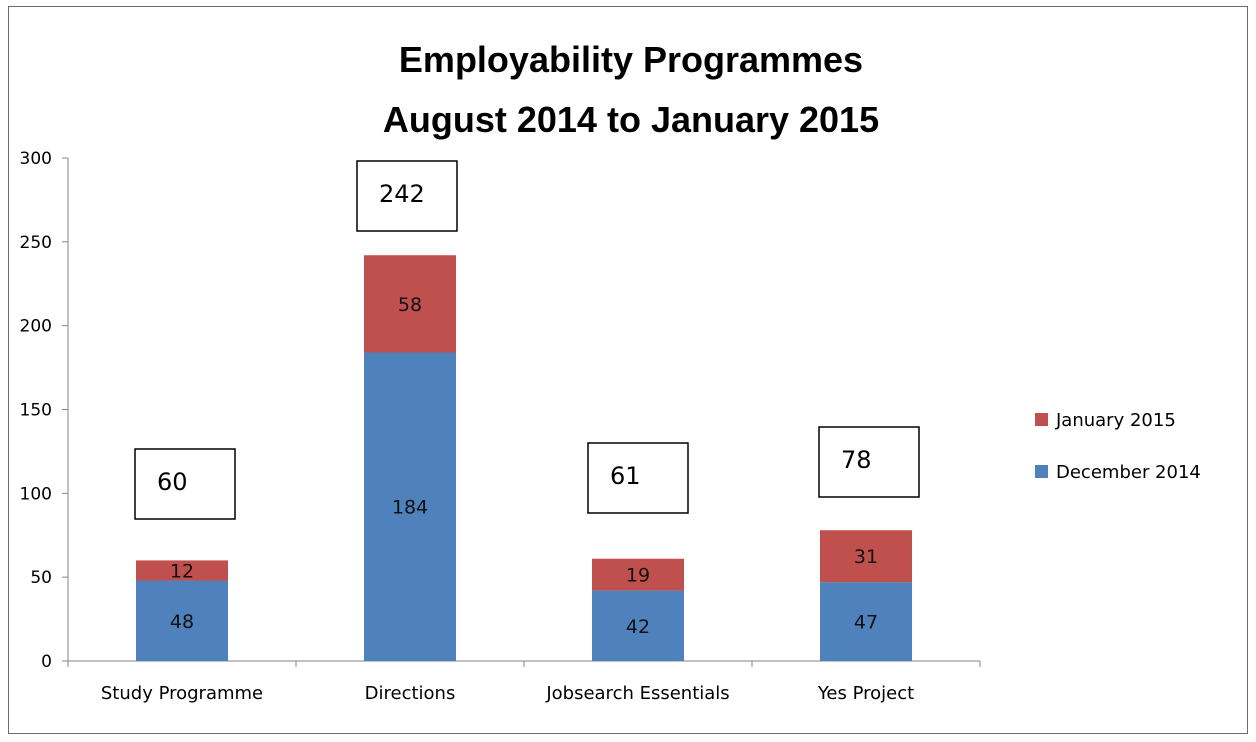 This screenshot has height=742, width=1256. What do you see at coordinates (856, 460) in the screenshot?
I see `total-label: 78` at bounding box center [856, 460].